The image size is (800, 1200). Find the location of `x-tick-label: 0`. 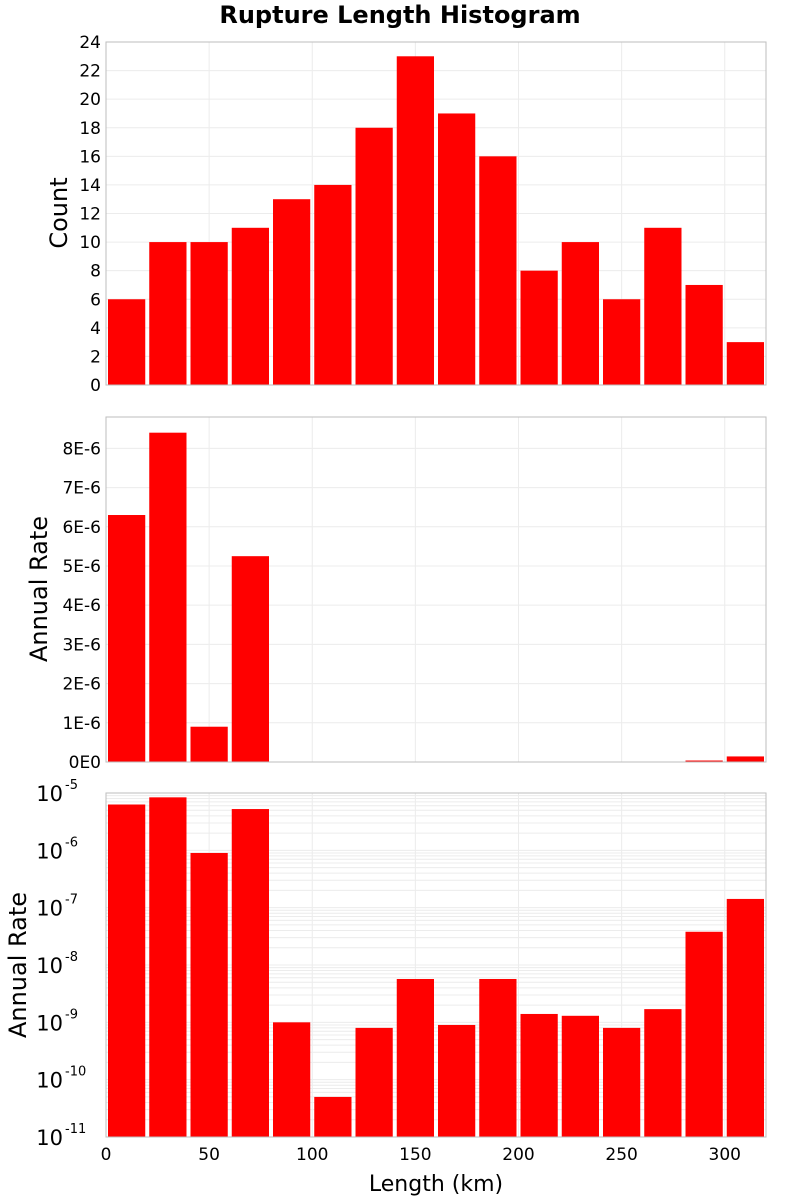

x-tick-label: 0 is located at coordinates (106, 1155).